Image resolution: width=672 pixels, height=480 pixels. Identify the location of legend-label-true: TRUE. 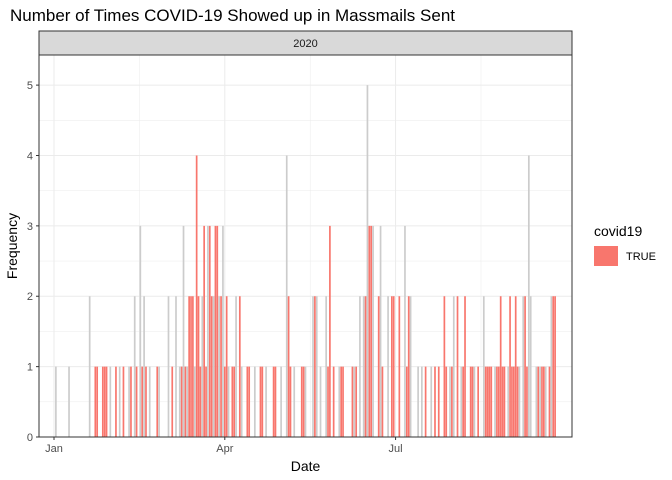
(641, 257).